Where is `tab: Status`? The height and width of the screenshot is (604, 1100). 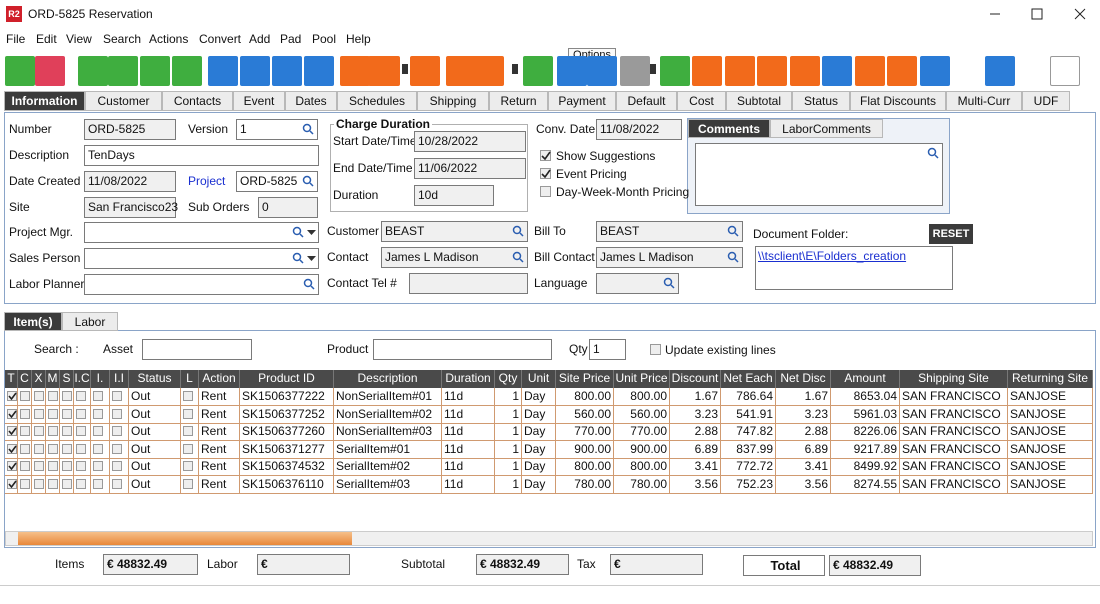
tab: Status is located at coordinates (821, 101).